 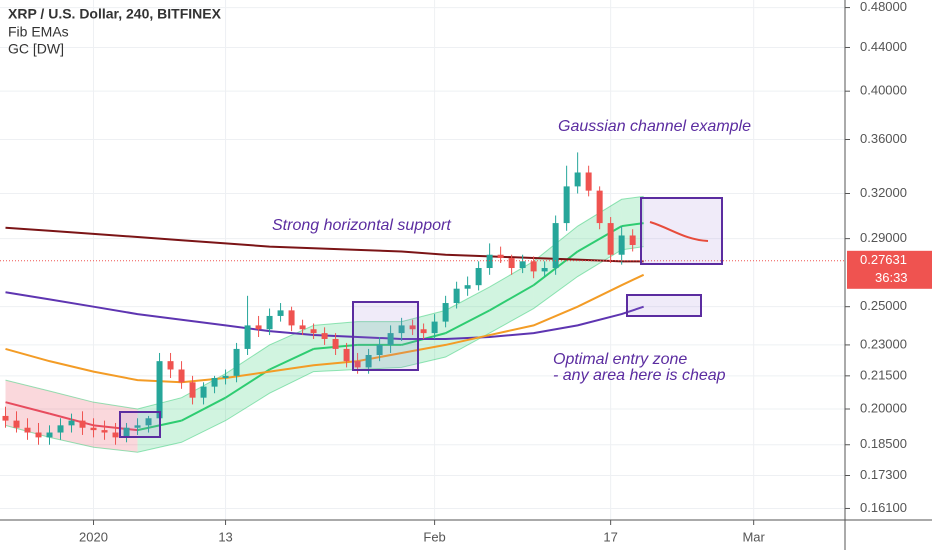 What do you see at coordinates (361, 225) in the screenshot?
I see `annotation: Strong horizontal support` at bounding box center [361, 225].